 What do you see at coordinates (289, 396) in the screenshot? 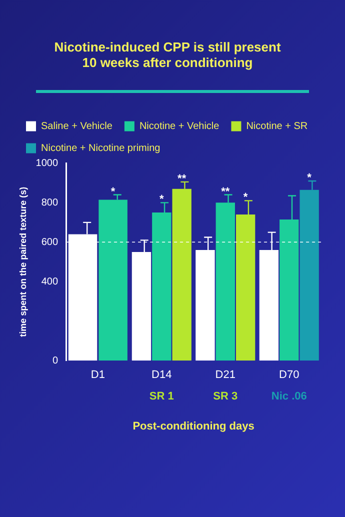
I see `text: Nic .06` at bounding box center [289, 396].